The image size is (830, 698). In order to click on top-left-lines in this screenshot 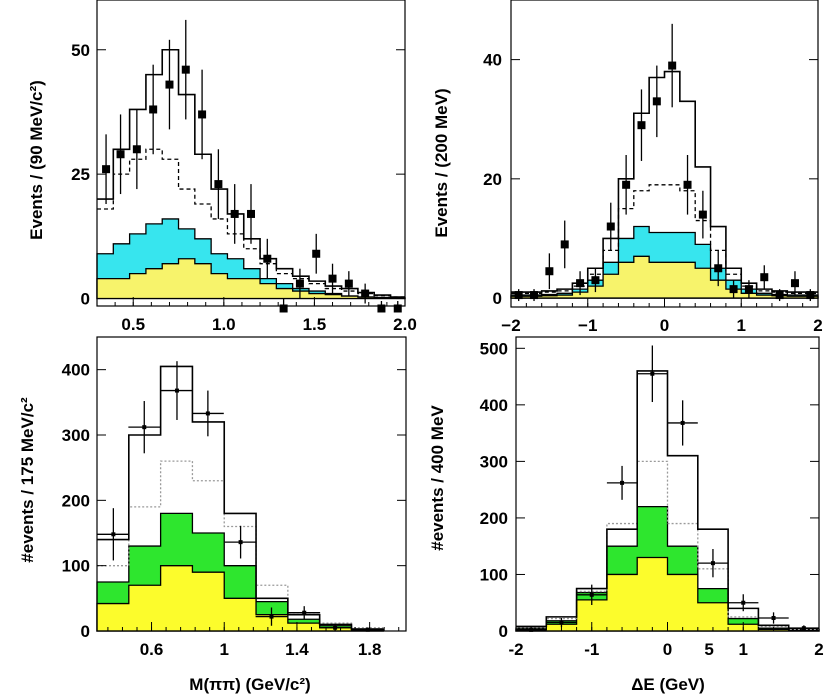, I will do `click(251, 173)`.